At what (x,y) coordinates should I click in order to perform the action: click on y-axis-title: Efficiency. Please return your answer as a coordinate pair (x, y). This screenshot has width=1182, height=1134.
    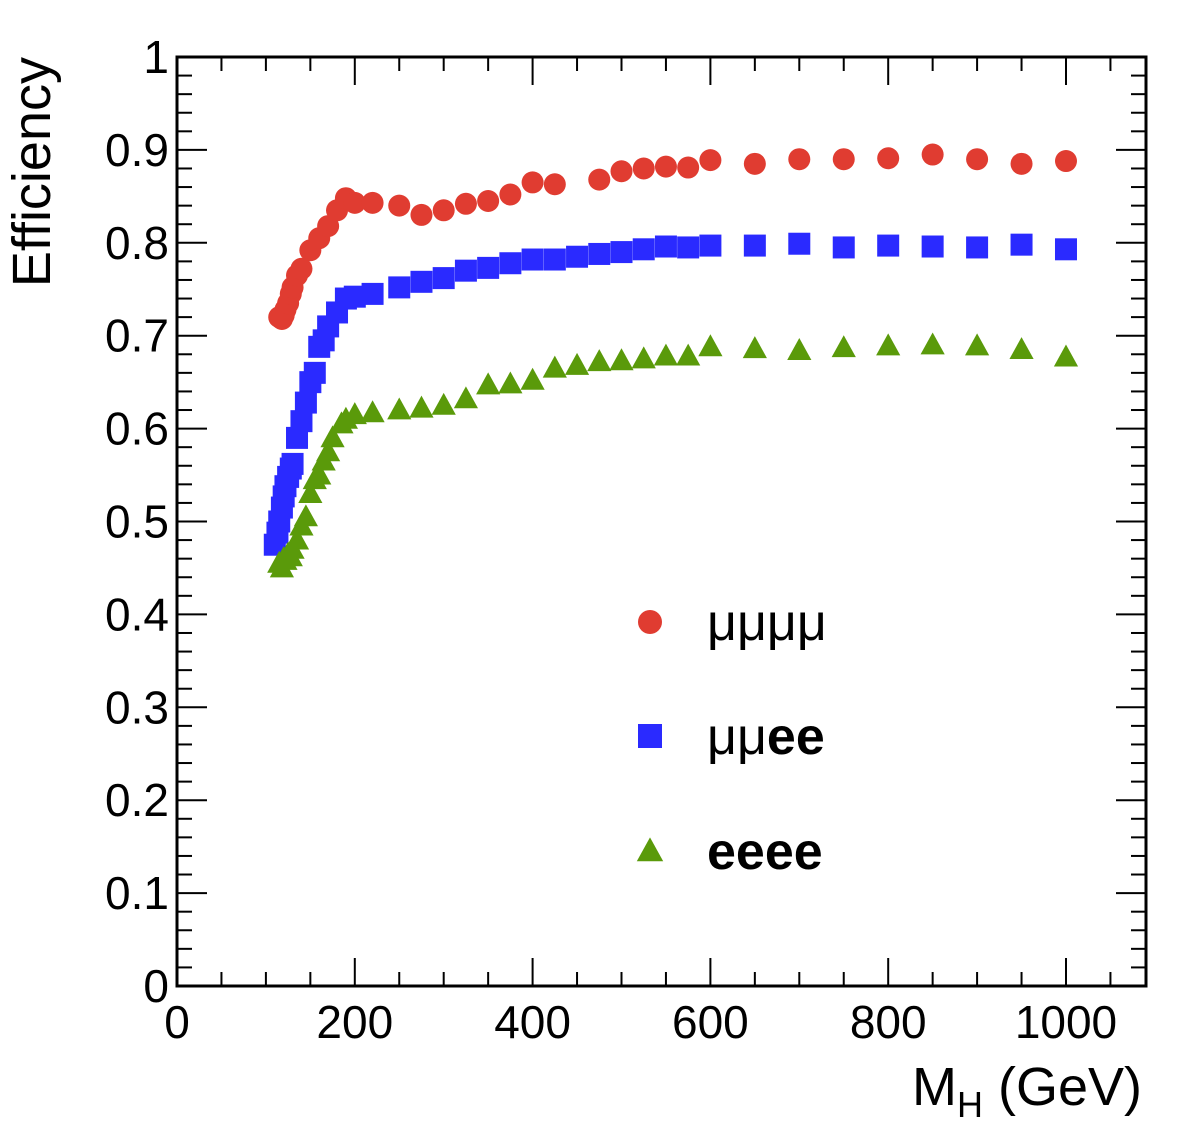
    Looking at the image, I should click on (32, 172).